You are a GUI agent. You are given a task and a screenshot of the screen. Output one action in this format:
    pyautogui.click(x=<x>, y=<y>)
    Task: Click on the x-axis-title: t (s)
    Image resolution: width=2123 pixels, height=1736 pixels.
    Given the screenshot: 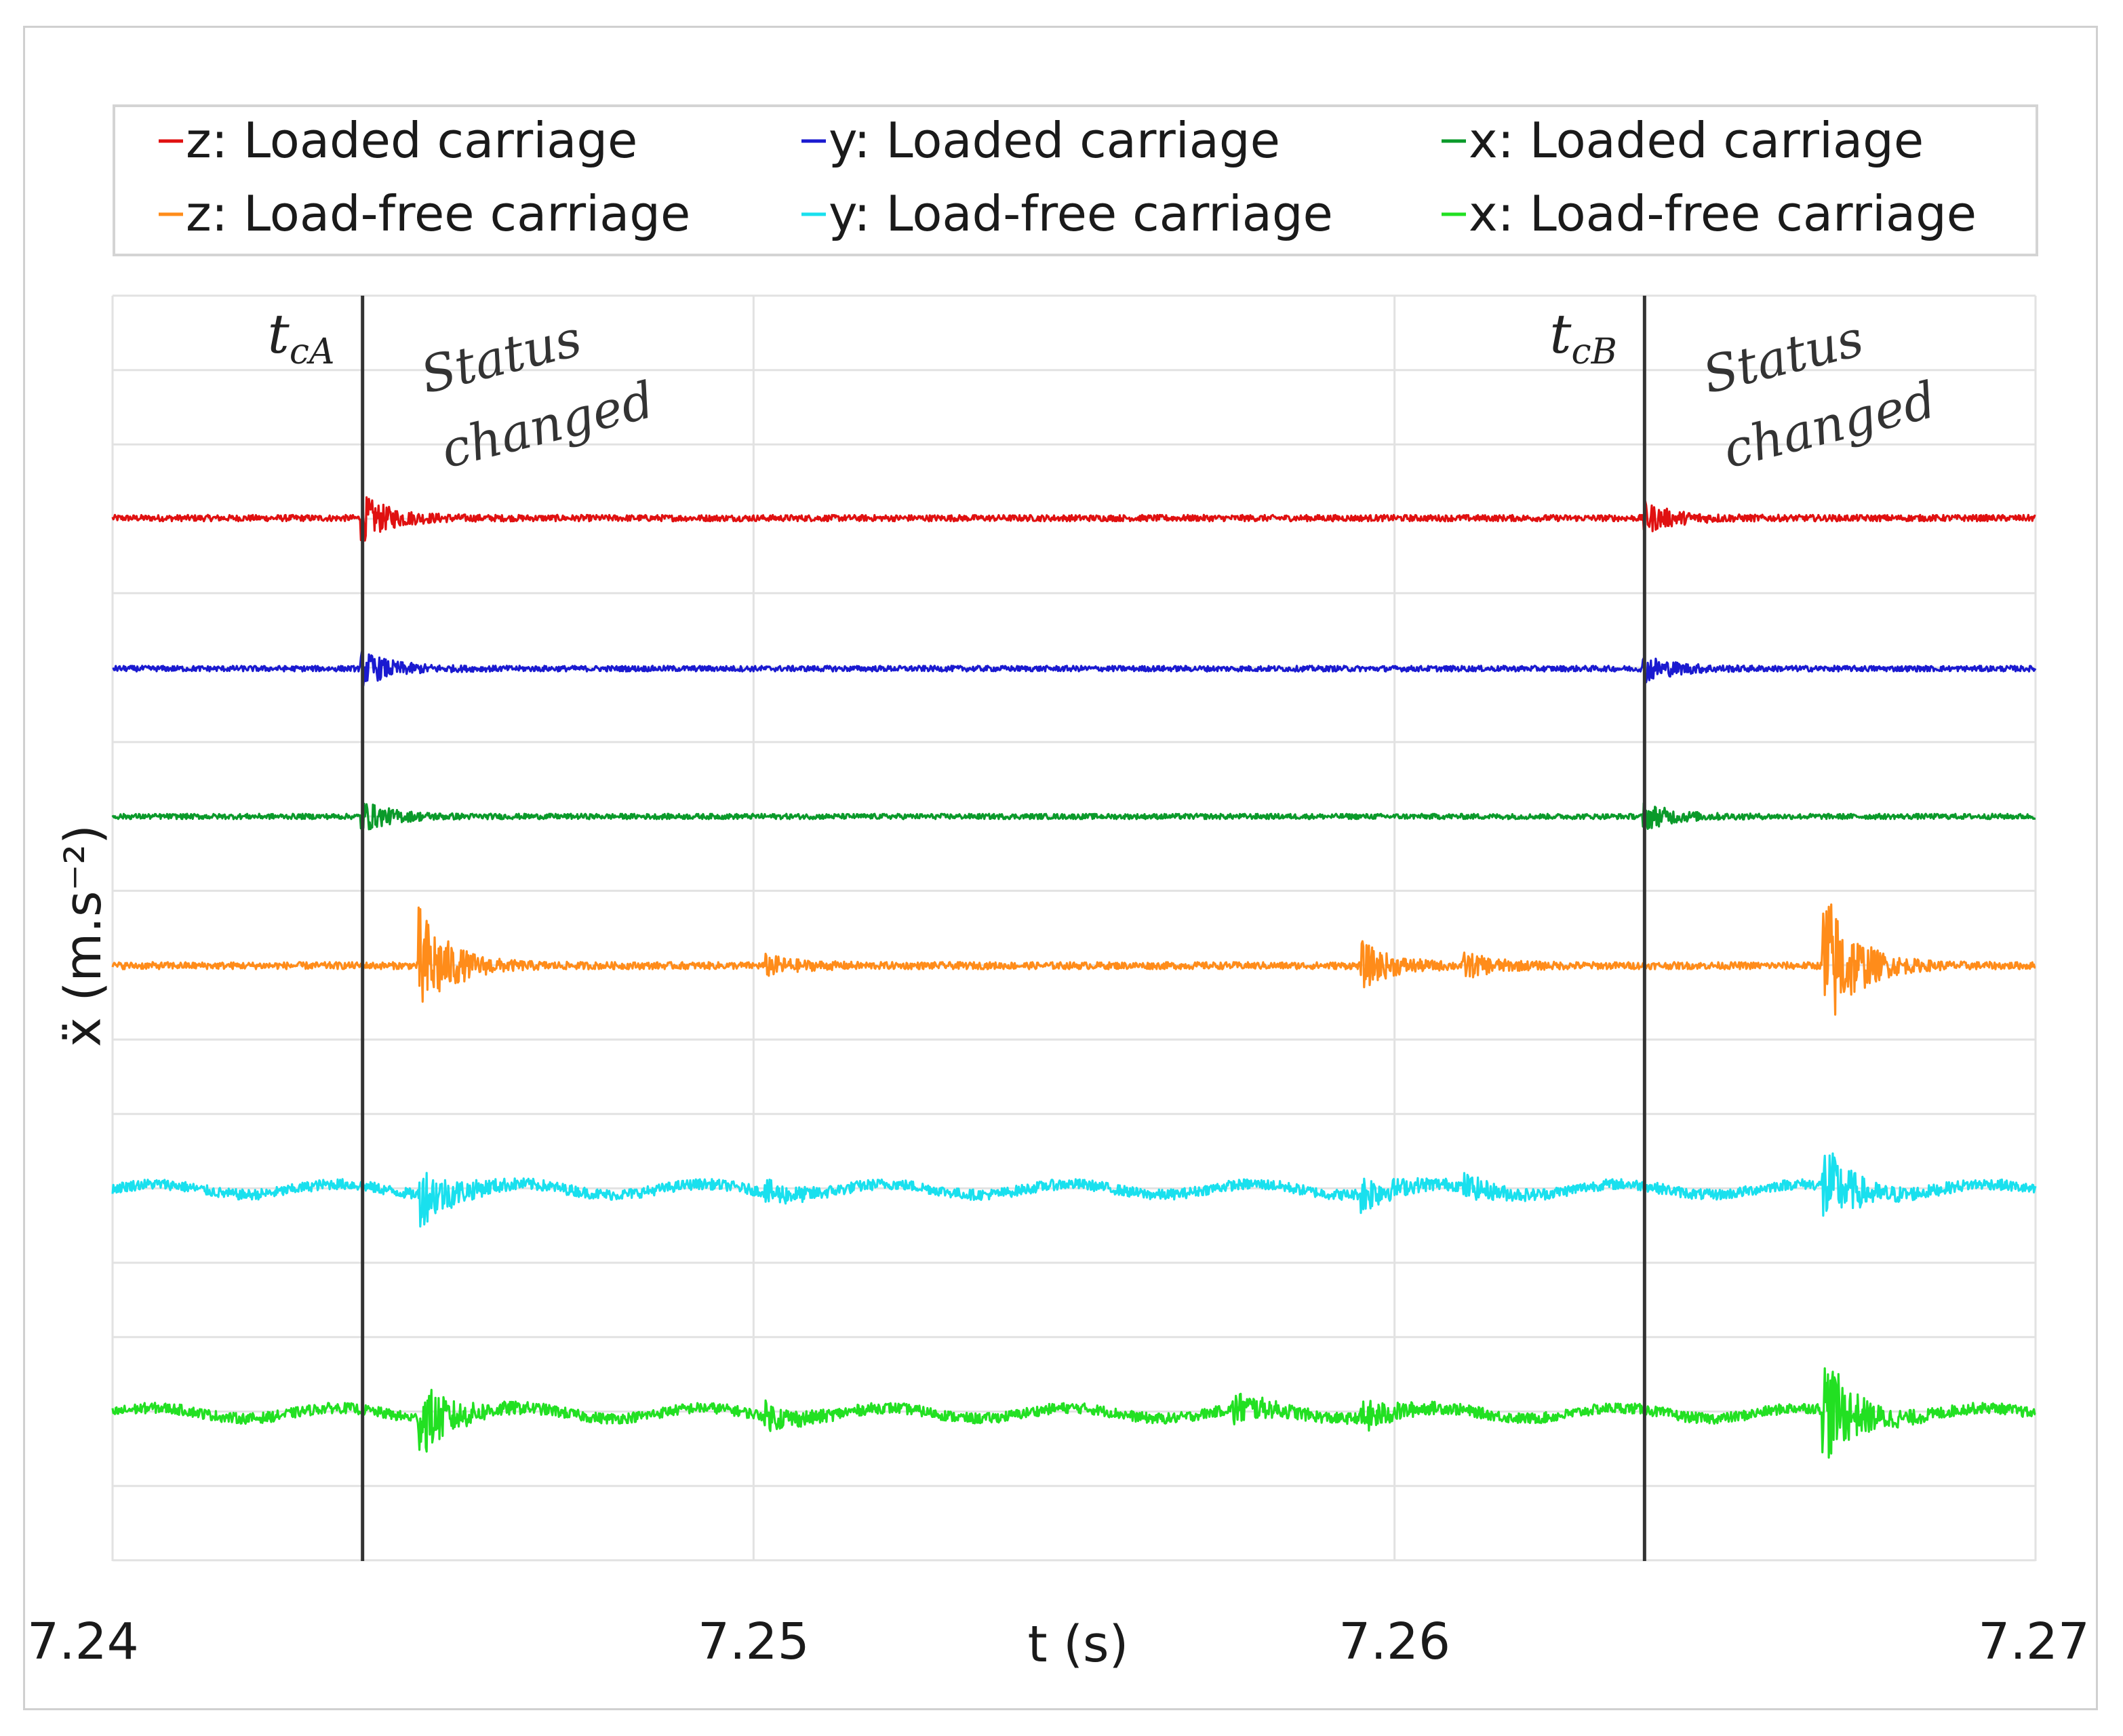 What is the action you would take?
    pyautogui.click(x=1078, y=1644)
    